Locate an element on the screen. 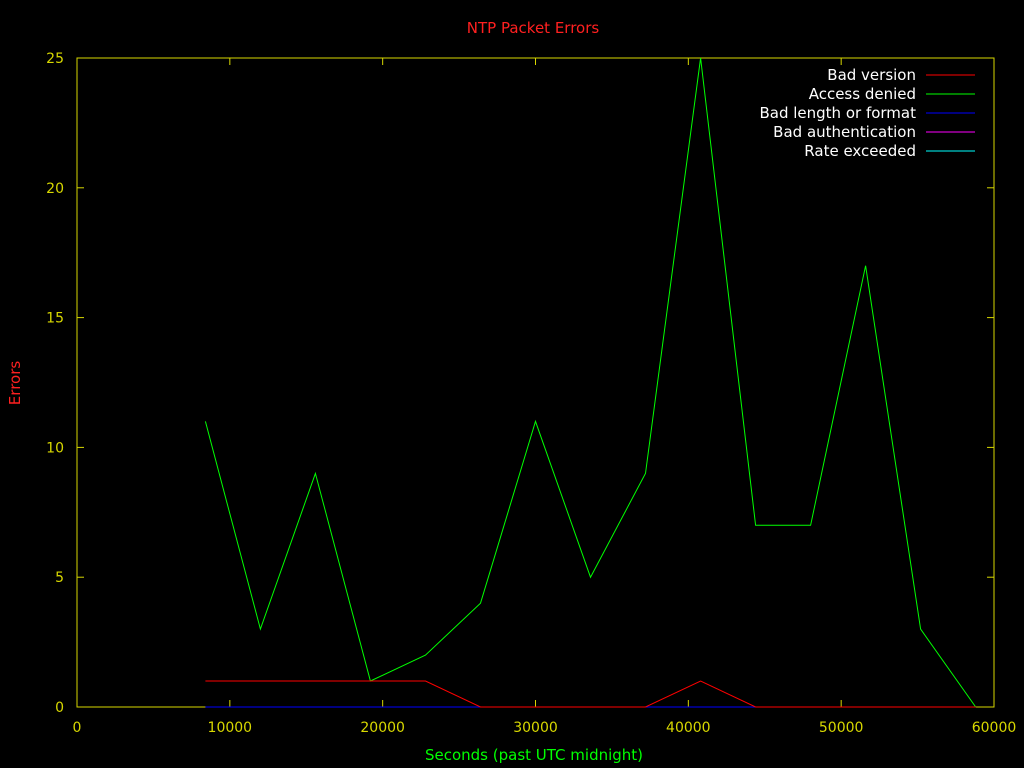 The width and height of the screenshot is (1024, 768). x-tick-label: 0 is located at coordinates (77, 728).